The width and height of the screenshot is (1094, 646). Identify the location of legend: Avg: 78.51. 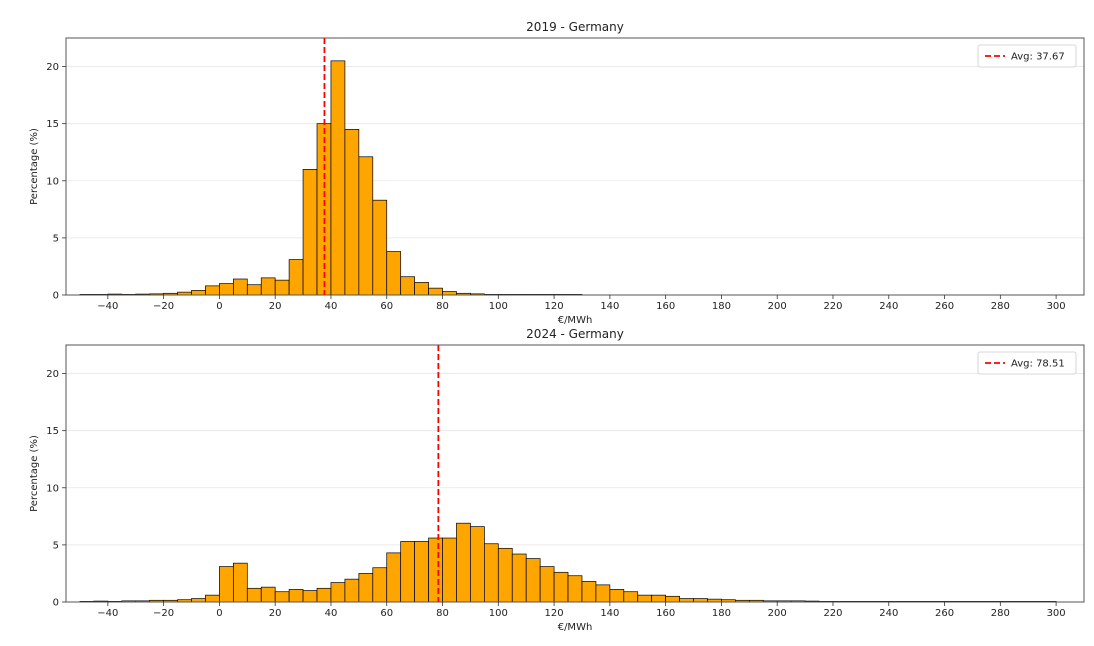
(1027, 363).